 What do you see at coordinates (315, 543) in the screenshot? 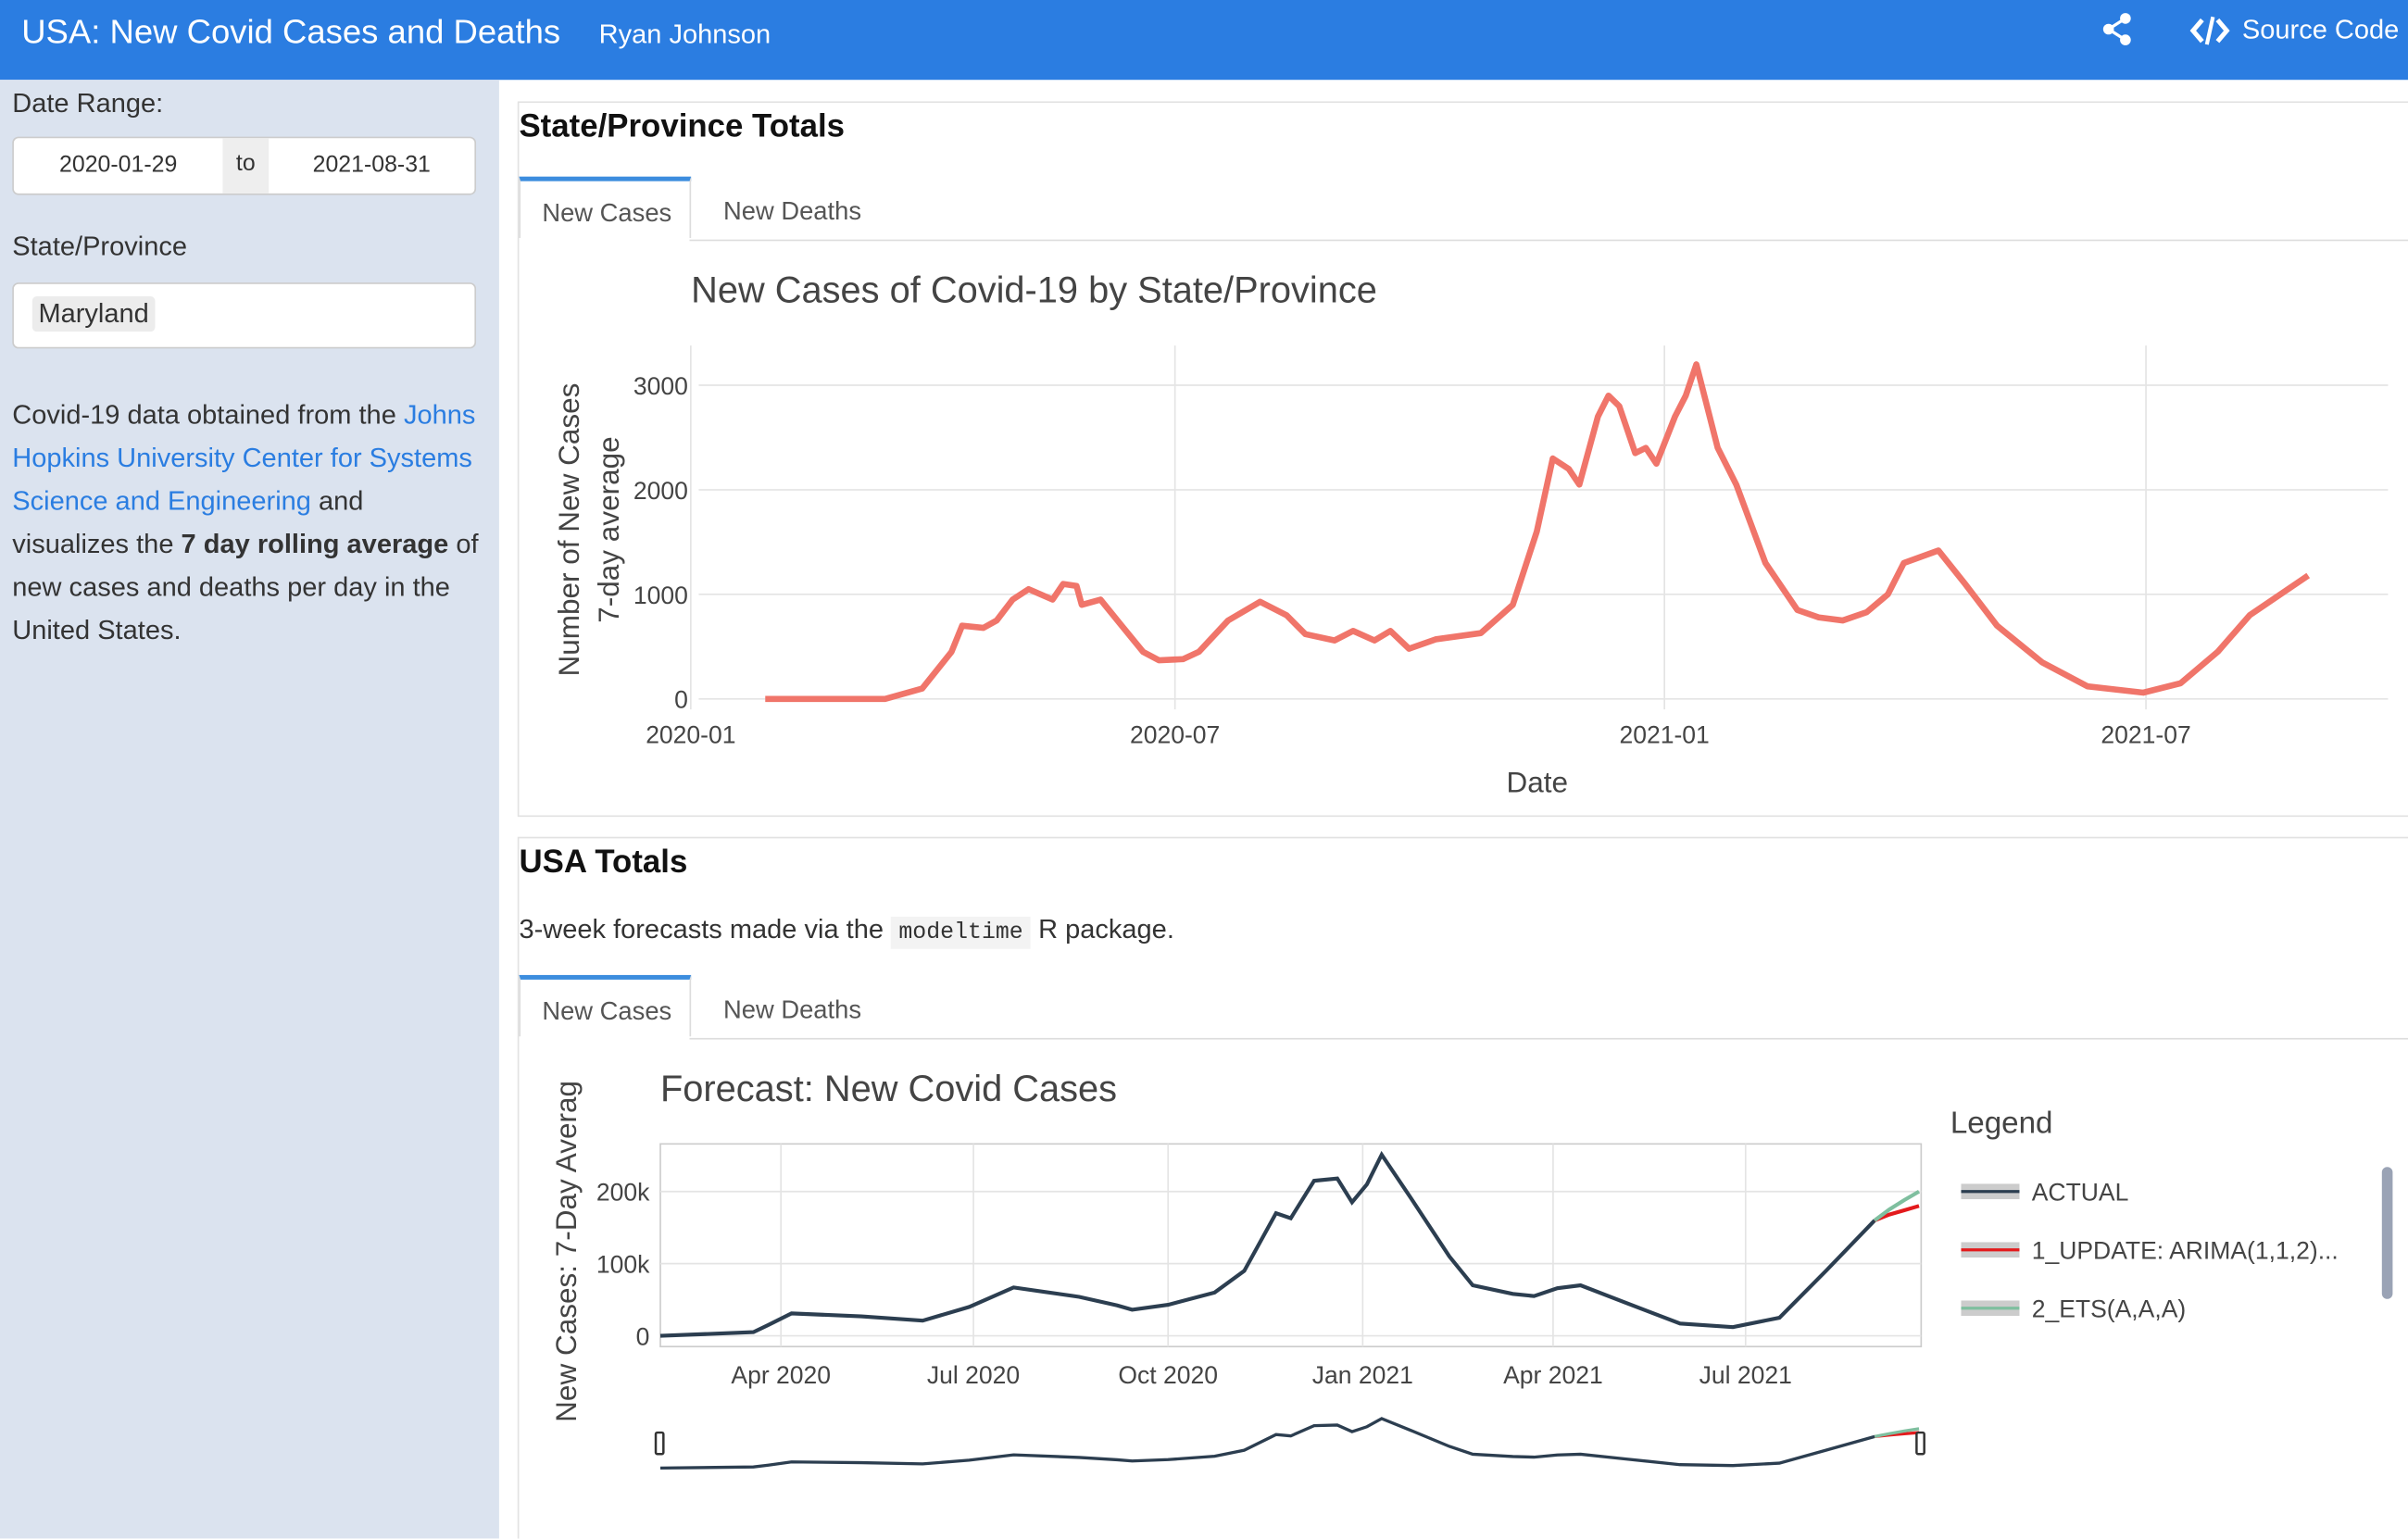
I see `note-bold: 7 day rolling average` at bounding box center [315, 543].